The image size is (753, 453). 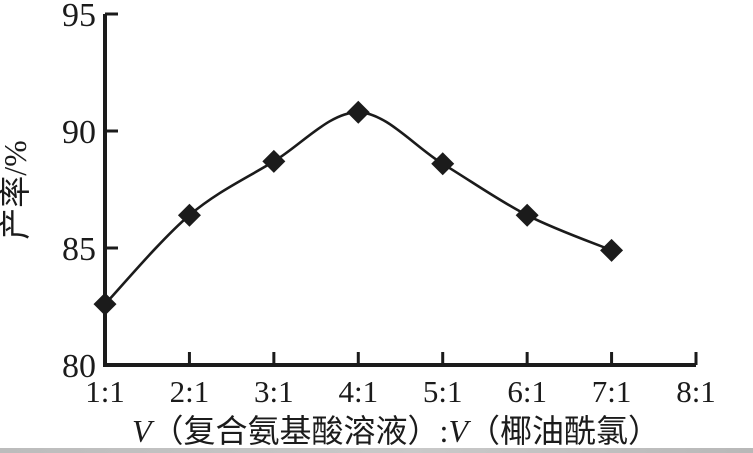 What do you see at coordinates (190, 391) in the screenshot?
I see `x-tick-label: 2:1` at bounding box center [190, 391].